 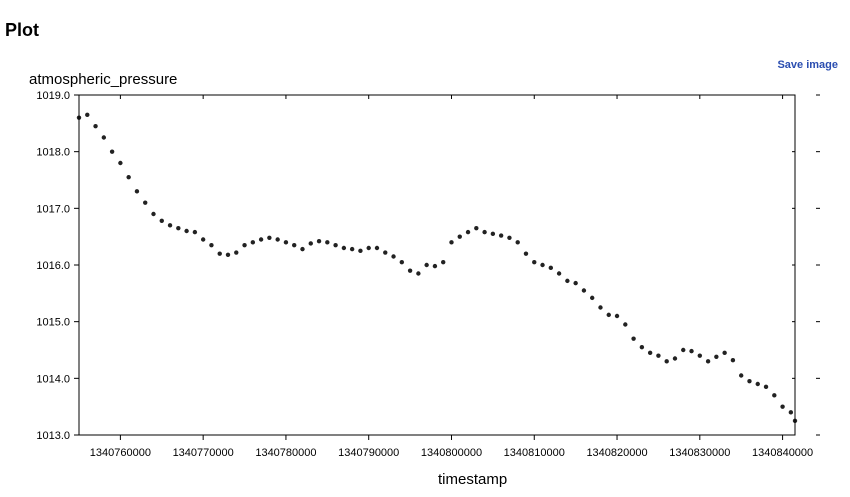 I want to click on y-tick-label: 1014.0, so click(x=53, y=379).